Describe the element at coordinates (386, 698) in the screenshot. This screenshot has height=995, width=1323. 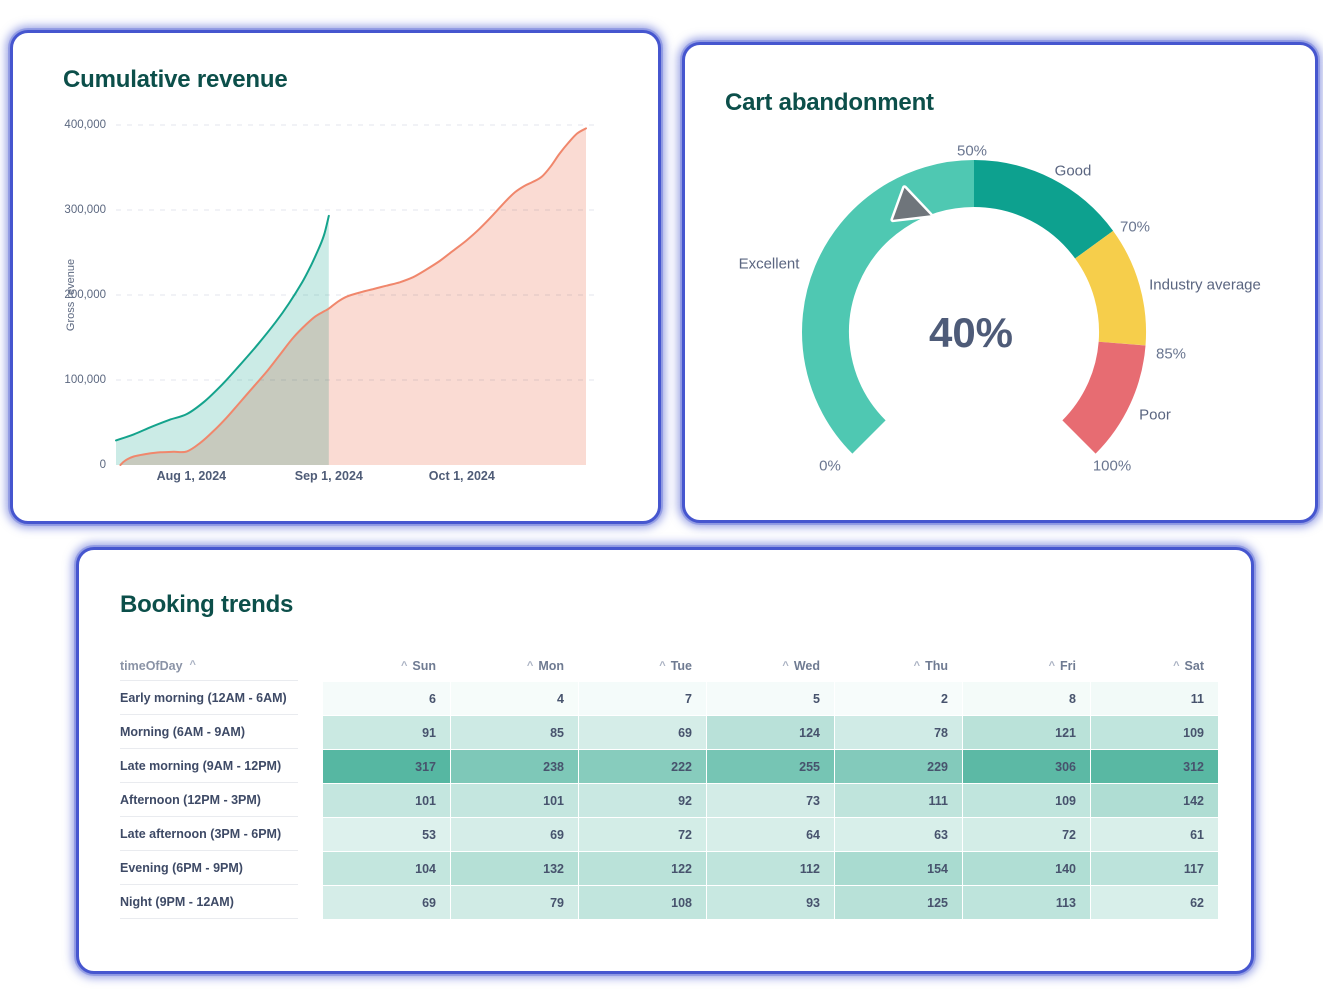
I see `heatmap-cell: 6` at that location.